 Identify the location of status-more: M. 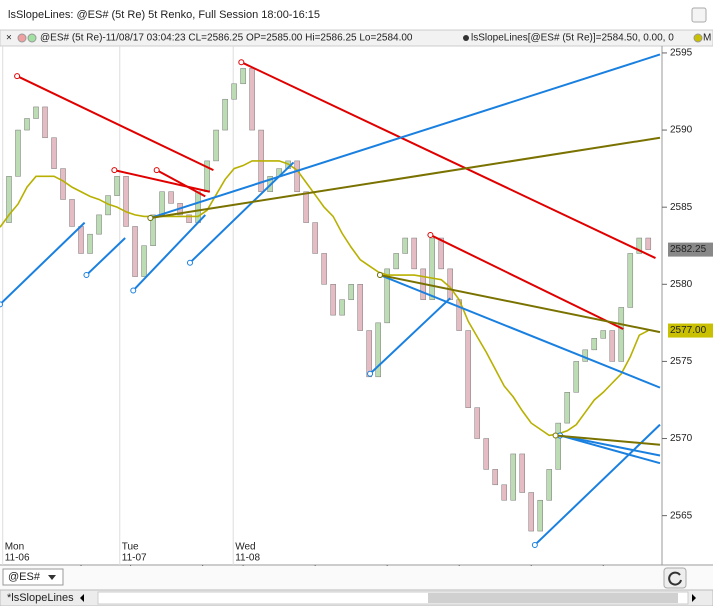
(707, 38).